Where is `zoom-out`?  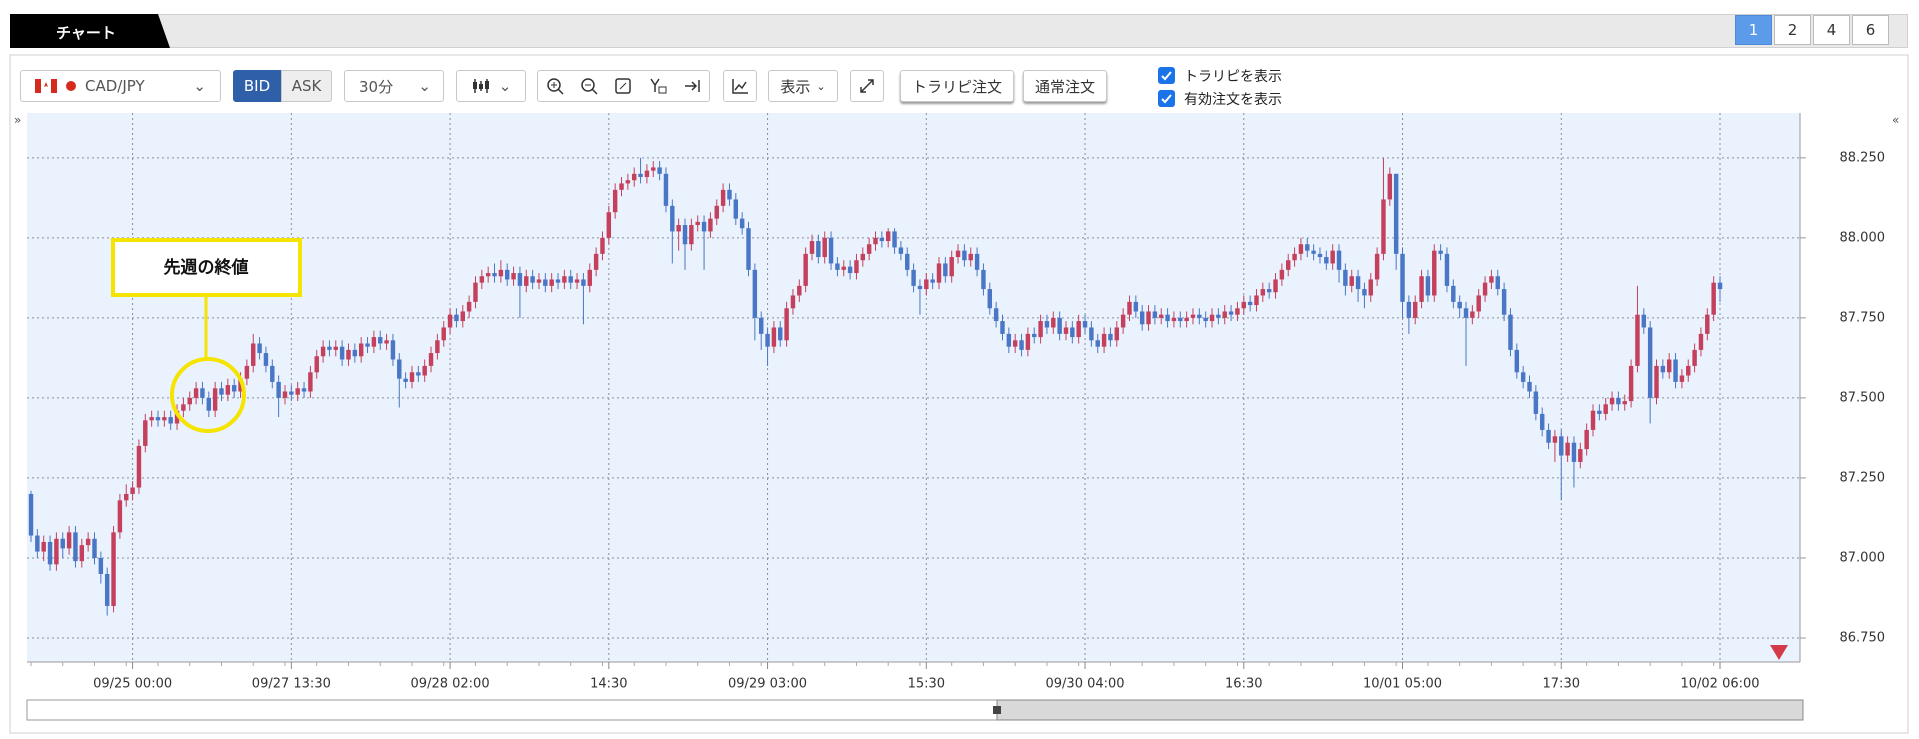 zoom-out is located at coordinates (589, 86).